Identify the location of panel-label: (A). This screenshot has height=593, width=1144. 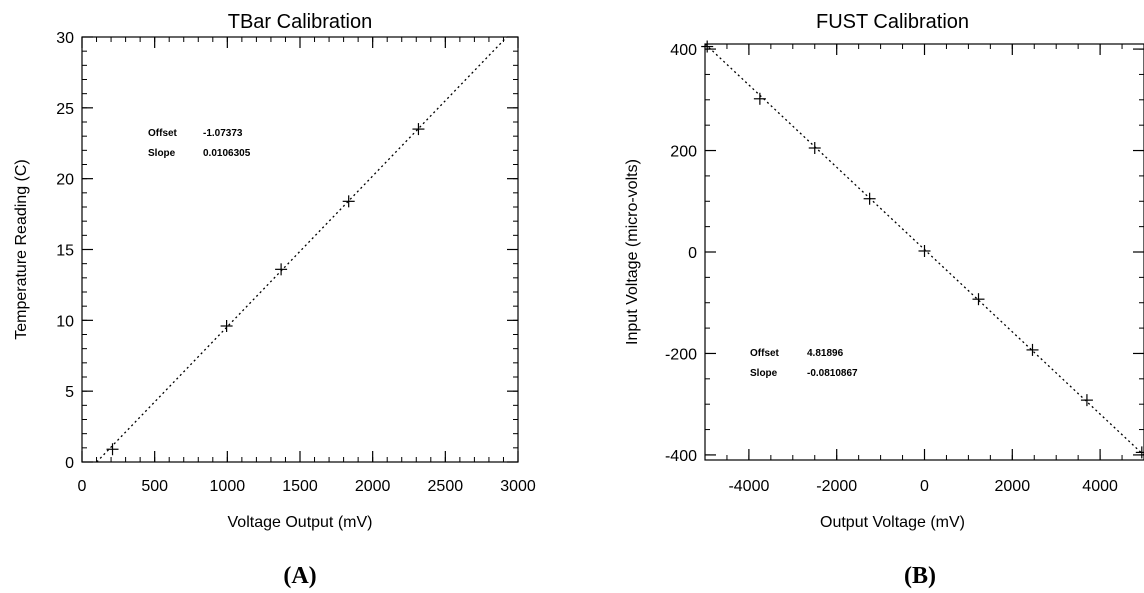
(299, 576).